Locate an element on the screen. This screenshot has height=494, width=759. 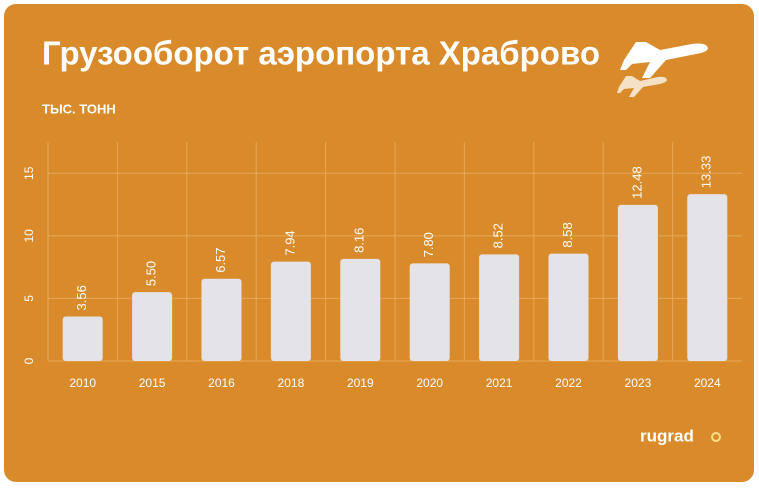
x-tick-label: 2020 is located at coordinates (429, 383).